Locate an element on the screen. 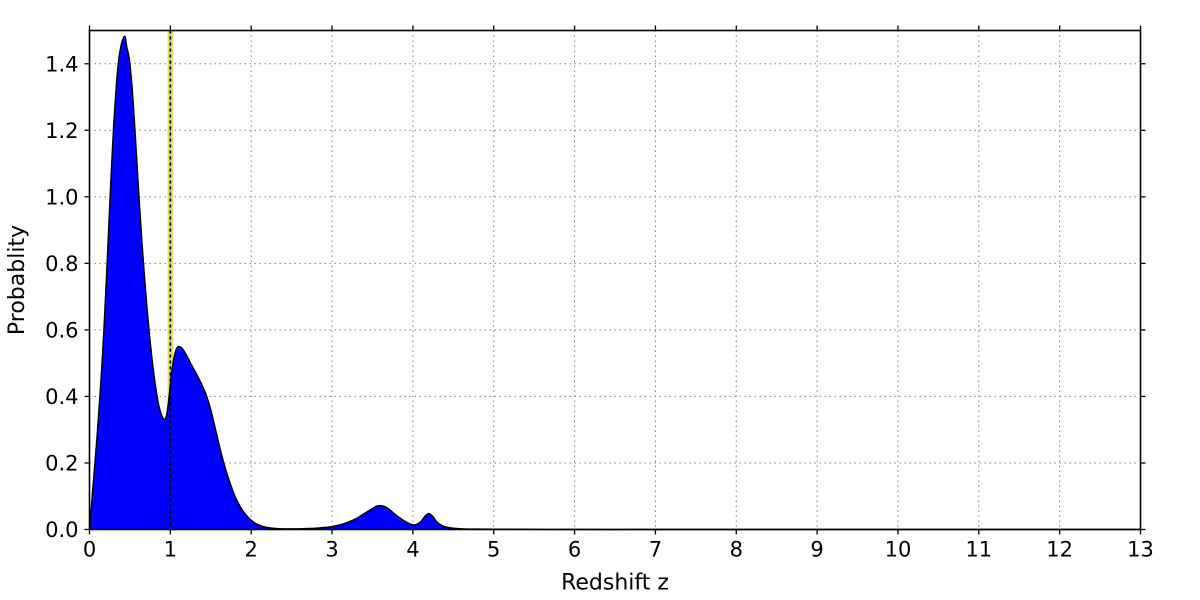 Image resolution: width=1200 pixels, height=600 pixels. x-tick-label: 7 is located at coordinates (655, 550).